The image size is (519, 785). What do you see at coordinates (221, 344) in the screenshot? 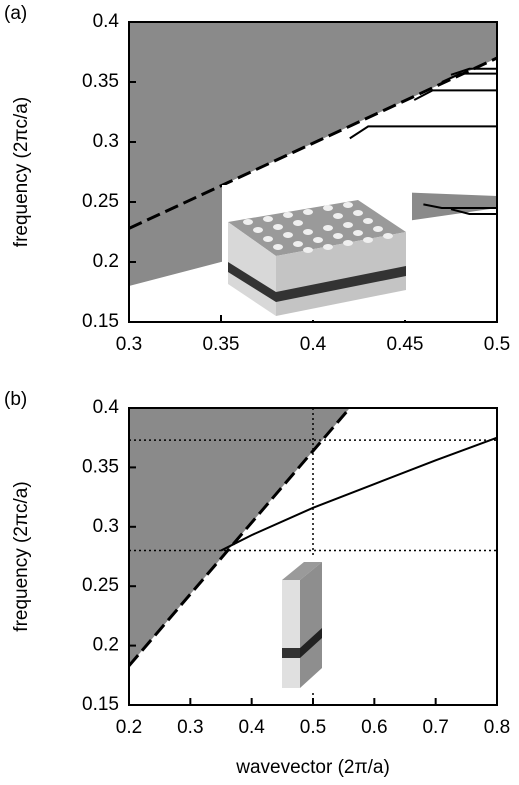
I see `x-tick-label: 0.35` at bounding box center [221, 344].